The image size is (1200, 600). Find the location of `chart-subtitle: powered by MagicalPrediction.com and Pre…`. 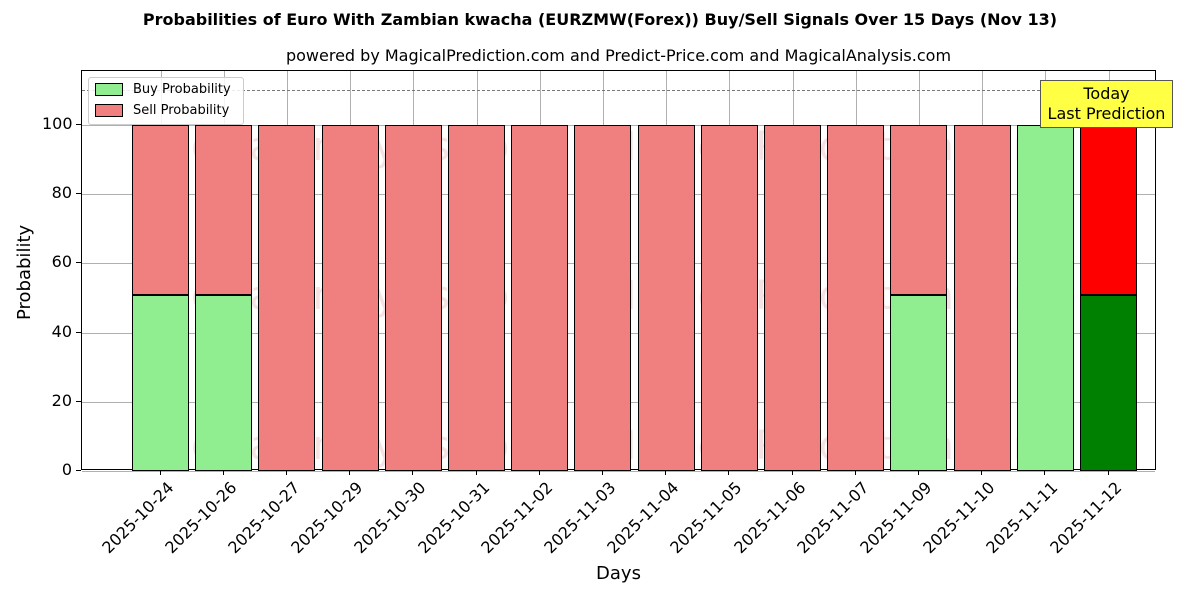

chart-subtitle: powered by MagicalPrediction.com and Pre… is located at coordinates (618, 55).